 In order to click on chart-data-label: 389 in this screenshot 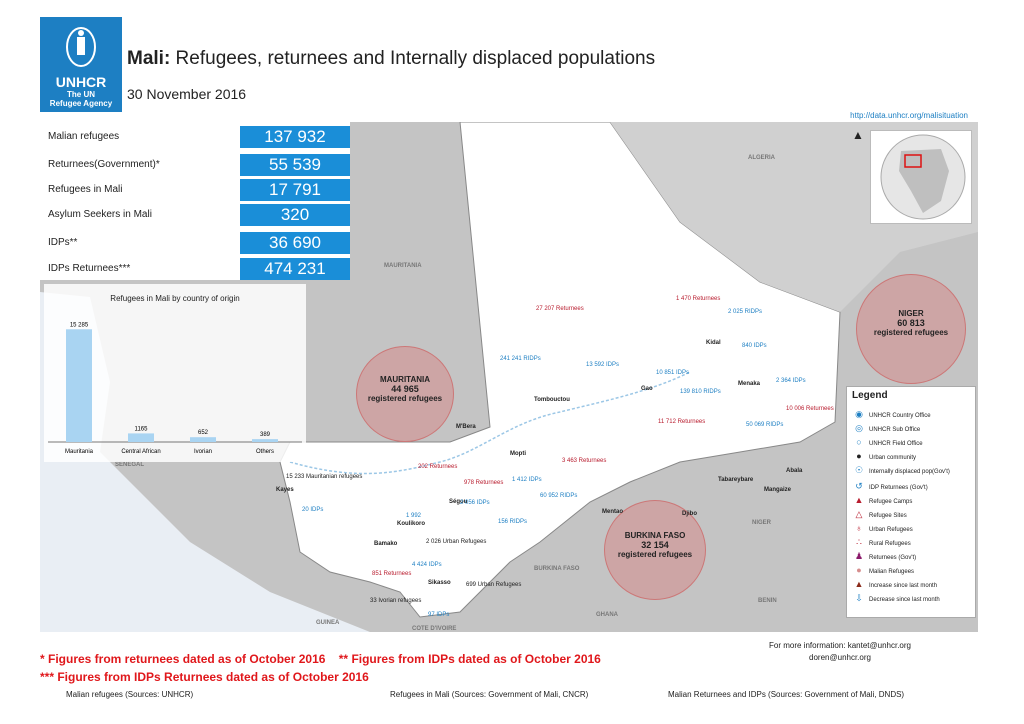, I will do `click(265, 435)`.